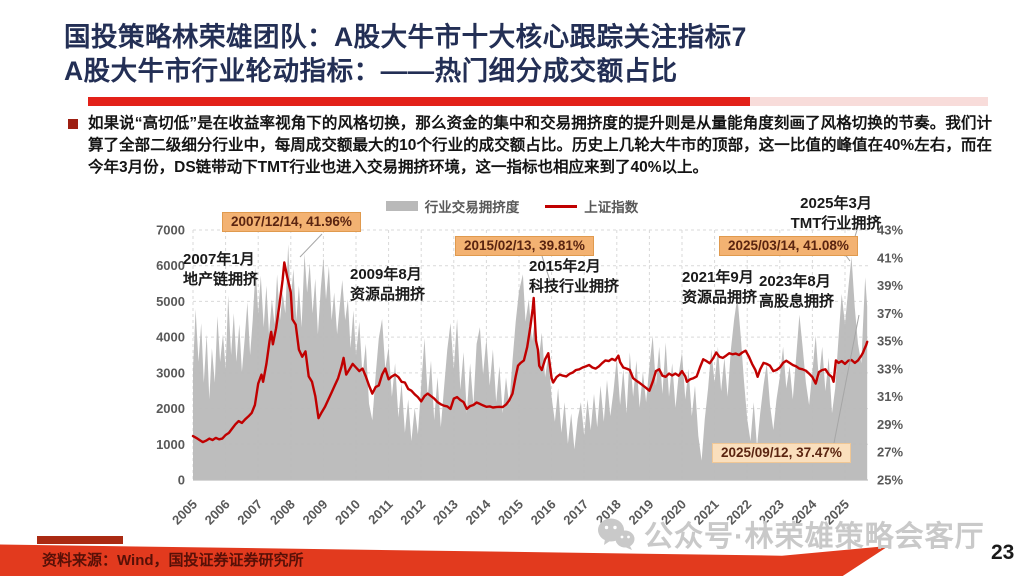  What do you see at coordinates (890, 368) in the screenshot?
I see `svg-text: 33%` at bounding box center [890, 368].